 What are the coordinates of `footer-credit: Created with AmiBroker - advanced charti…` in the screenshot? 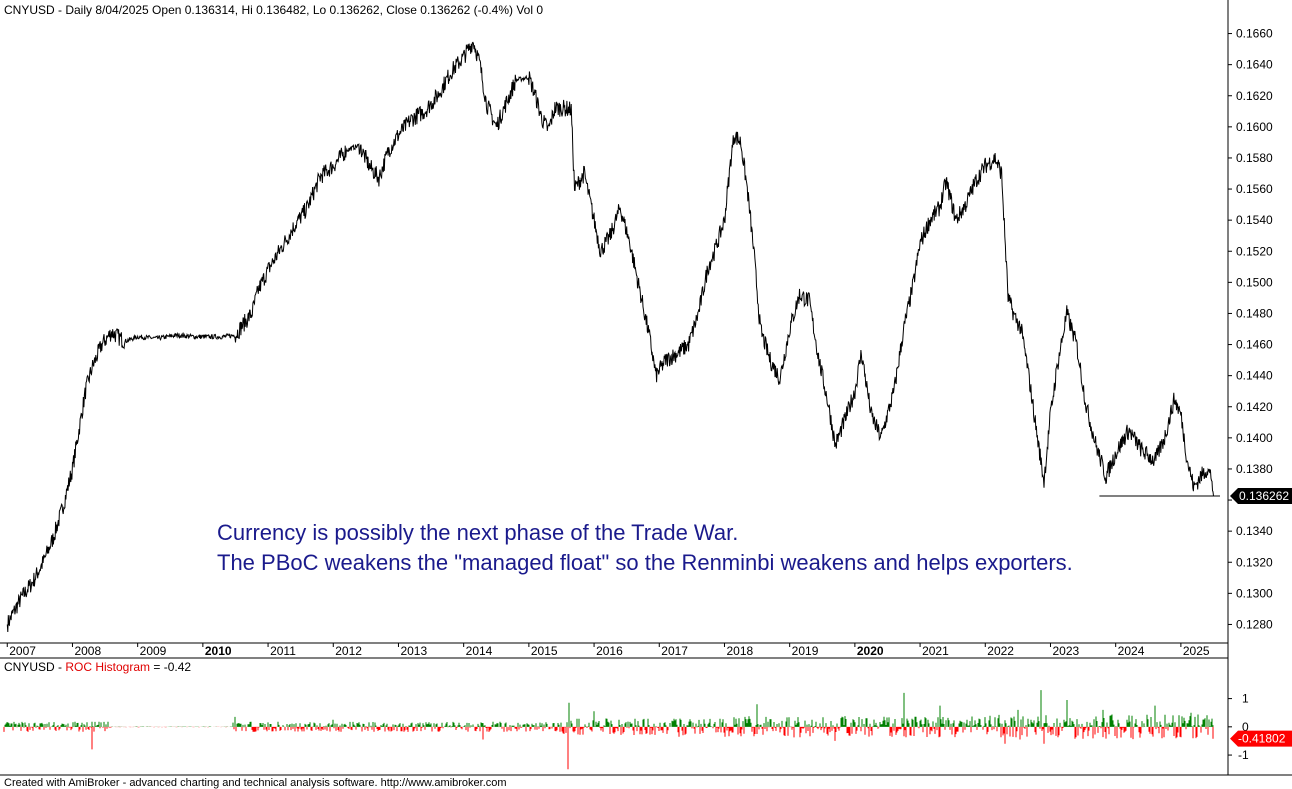 It's located at (255, 783).